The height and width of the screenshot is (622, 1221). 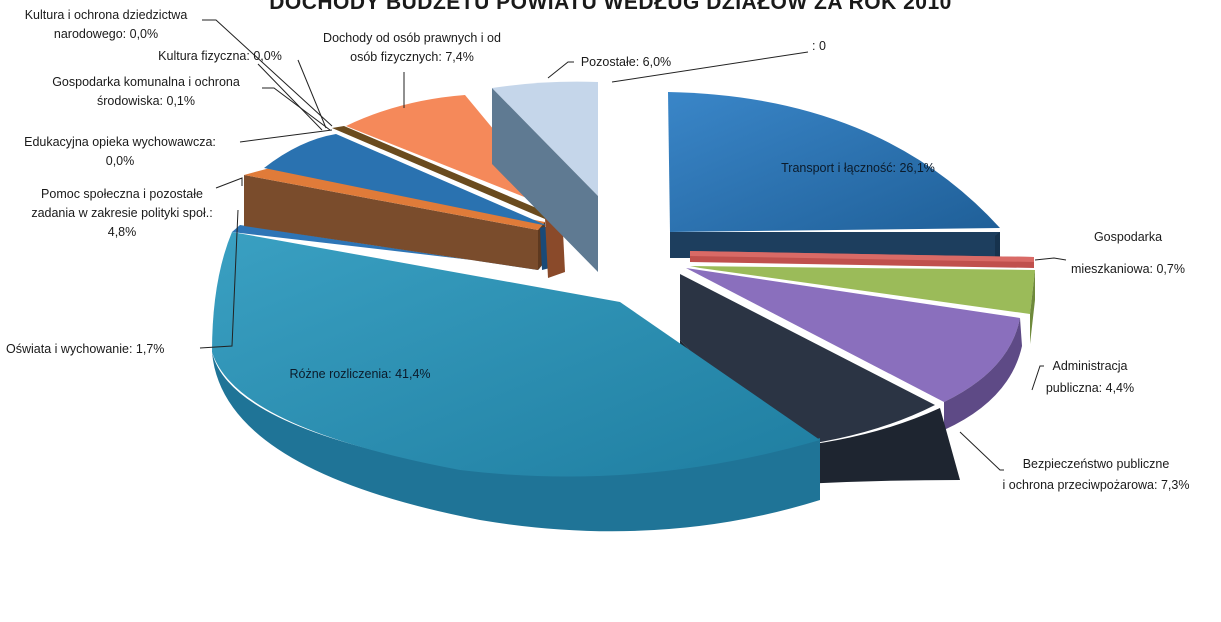 I want to click on label-dochody-2: osób fizycznych: 7,4%, so click(x=412, y=57).